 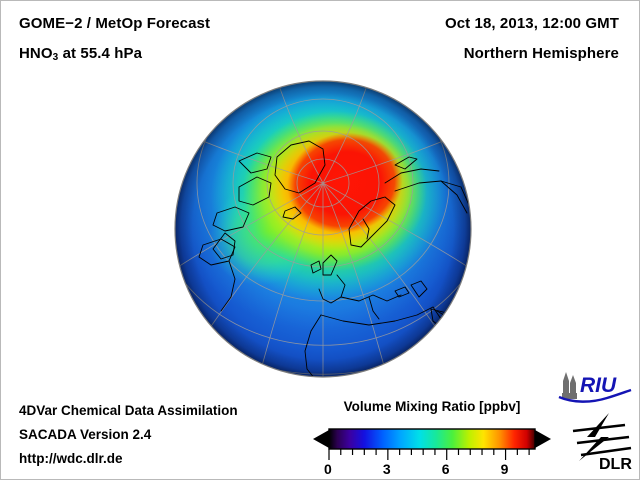 I want to click on colorbar: Volume Mixing Ratio [ppbv] 0 3 6 9, so click(x=432, y=438).